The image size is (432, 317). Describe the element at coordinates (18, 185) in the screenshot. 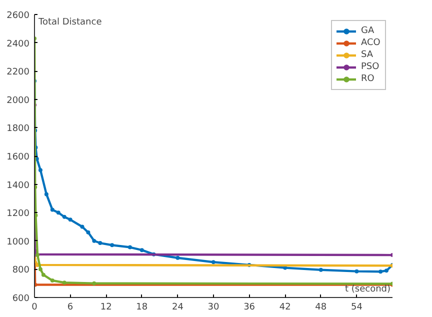

I see `y-tick-label: 1400` at that location.